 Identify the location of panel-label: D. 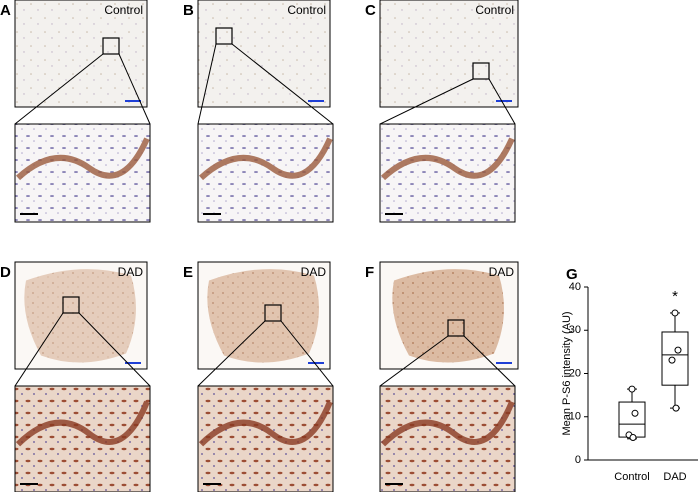
(5, 272).